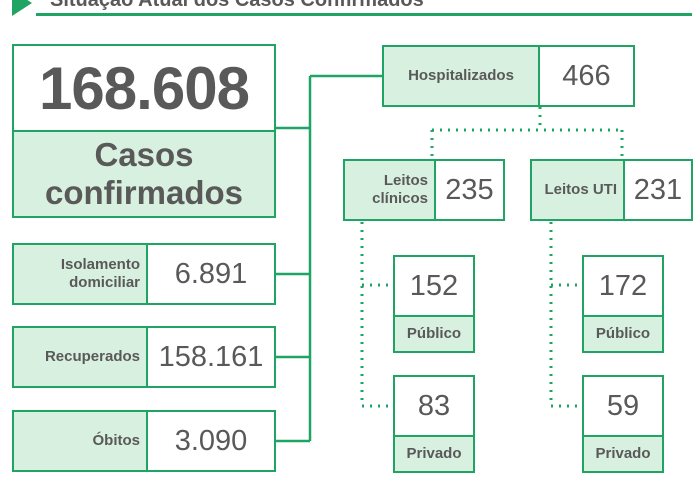 The image size is (698, 480). I want to click on hospitalizados-value-box: 466, so click(586, 76).